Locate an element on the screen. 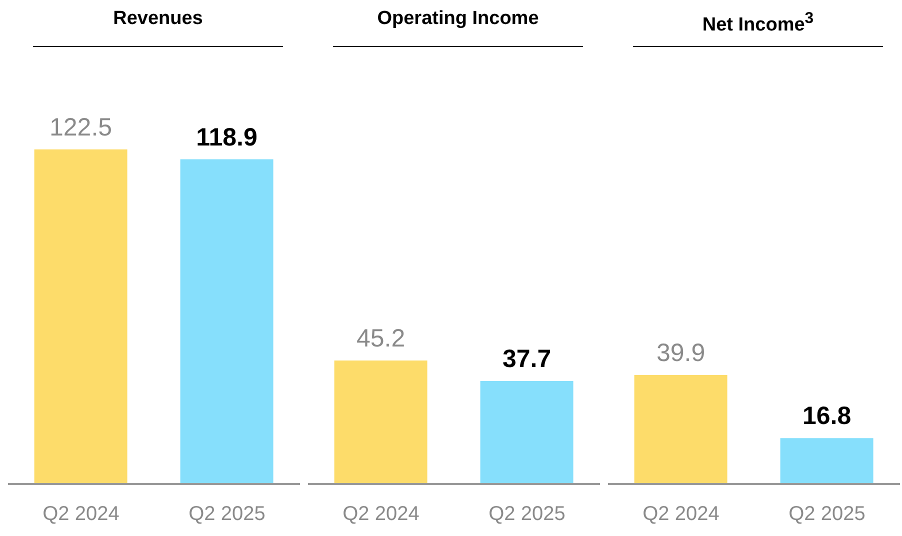 The image size is (902, 536). data-label: 45.2 is located at coordinates (381, 338).